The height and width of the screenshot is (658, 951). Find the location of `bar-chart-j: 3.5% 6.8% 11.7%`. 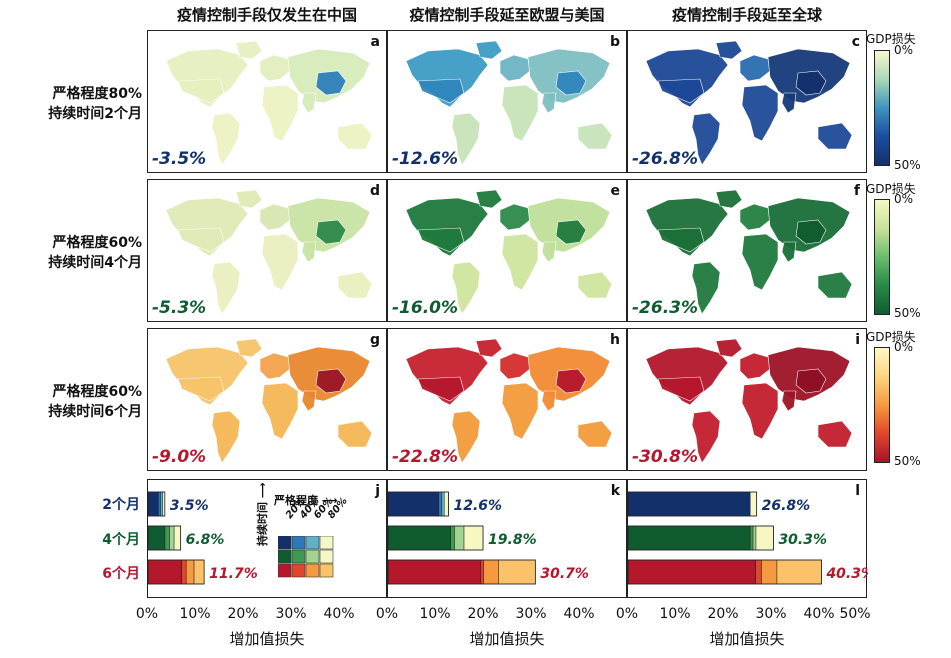

bar-chart-j: 3.5% 6.8% 11.7% is located at coordinates (202, 538).